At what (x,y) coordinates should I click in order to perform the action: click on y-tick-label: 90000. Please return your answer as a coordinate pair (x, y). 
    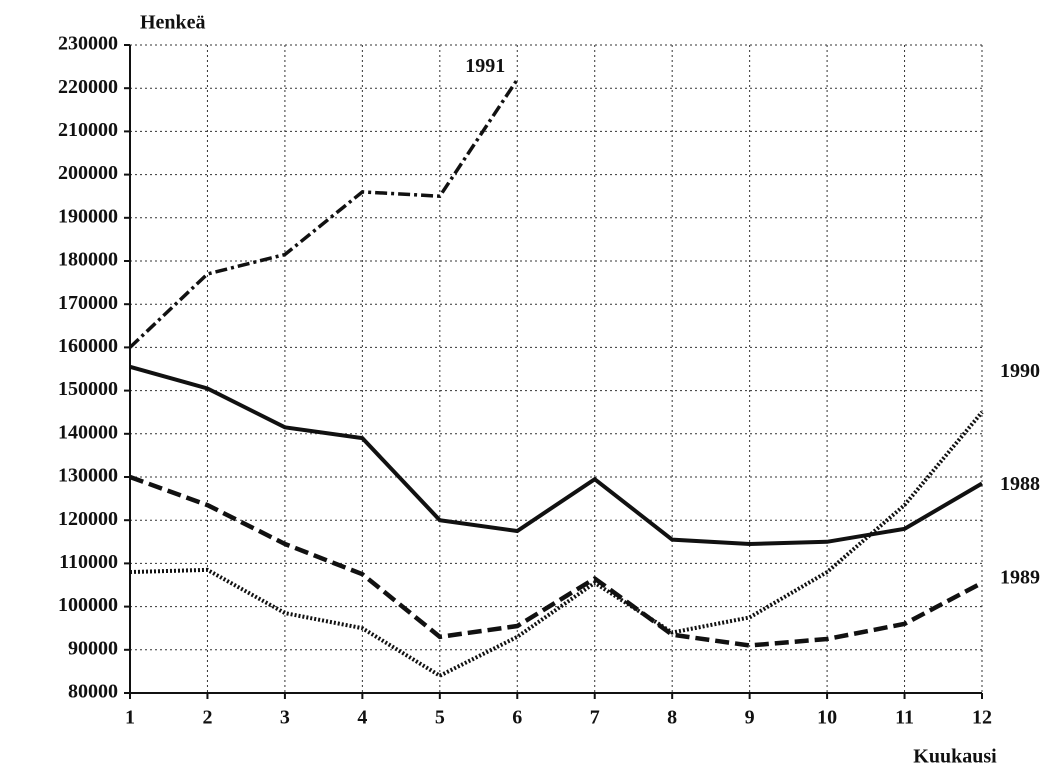
    Looking at the image, I should click on (93, 648).